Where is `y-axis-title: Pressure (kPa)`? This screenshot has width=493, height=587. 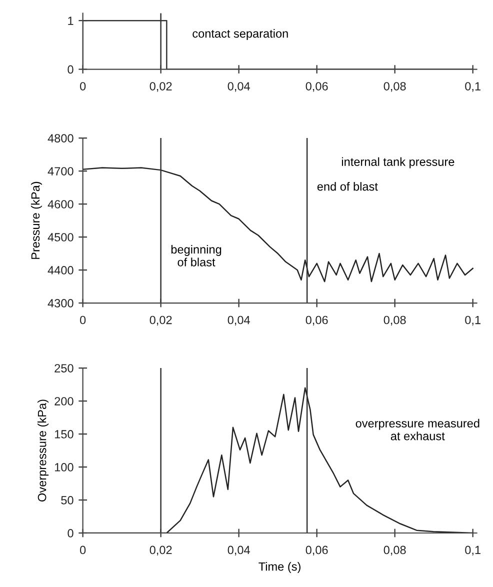
y-axis-title: Pressure (kPa) is located at coordinates (36, 220).